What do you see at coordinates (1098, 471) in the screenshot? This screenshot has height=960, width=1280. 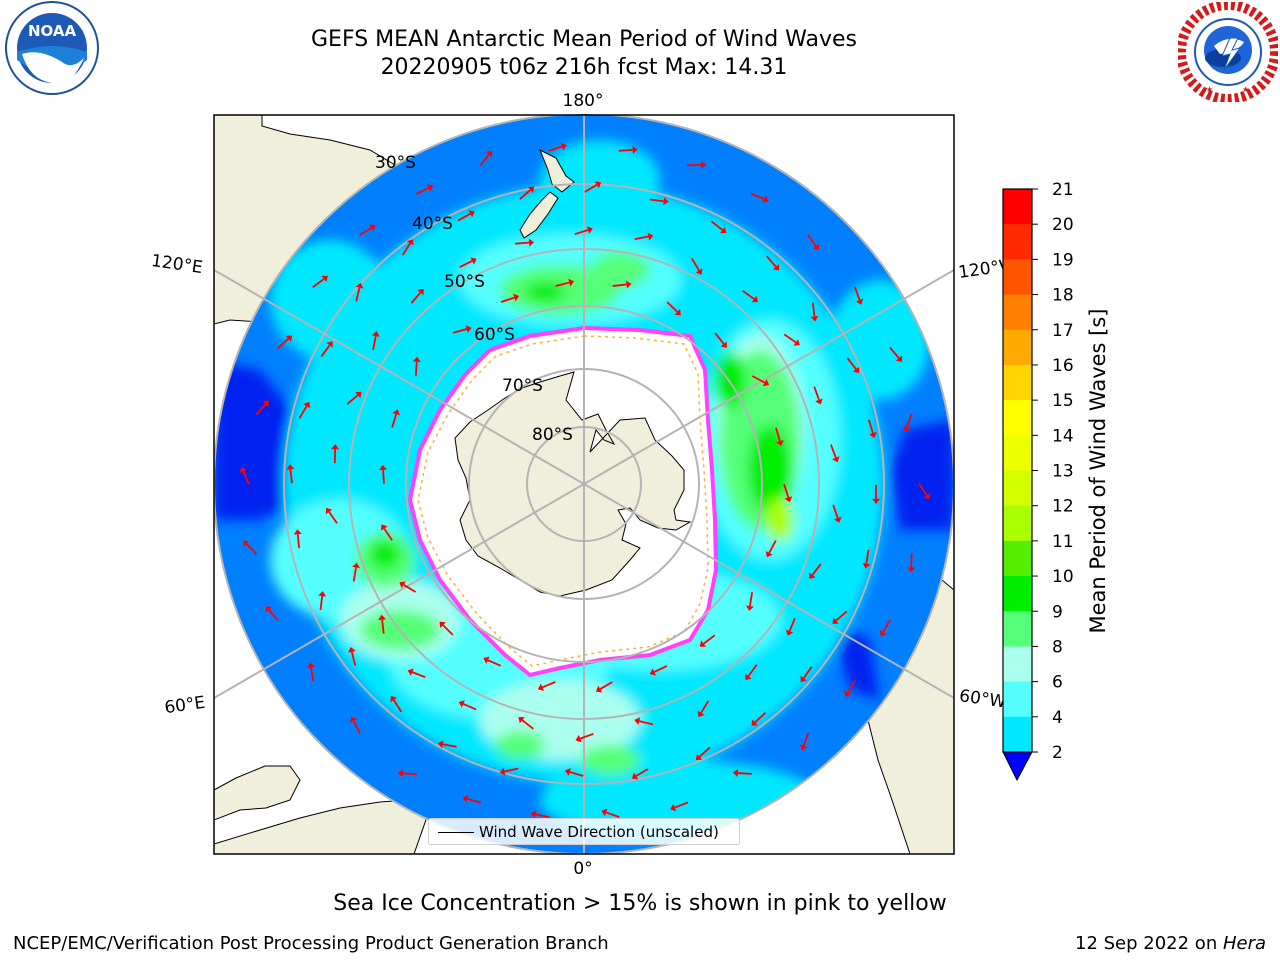 I see `colorbar-label: Mean Period of Wind Waves [s]` at bounding box center [1098, 471].